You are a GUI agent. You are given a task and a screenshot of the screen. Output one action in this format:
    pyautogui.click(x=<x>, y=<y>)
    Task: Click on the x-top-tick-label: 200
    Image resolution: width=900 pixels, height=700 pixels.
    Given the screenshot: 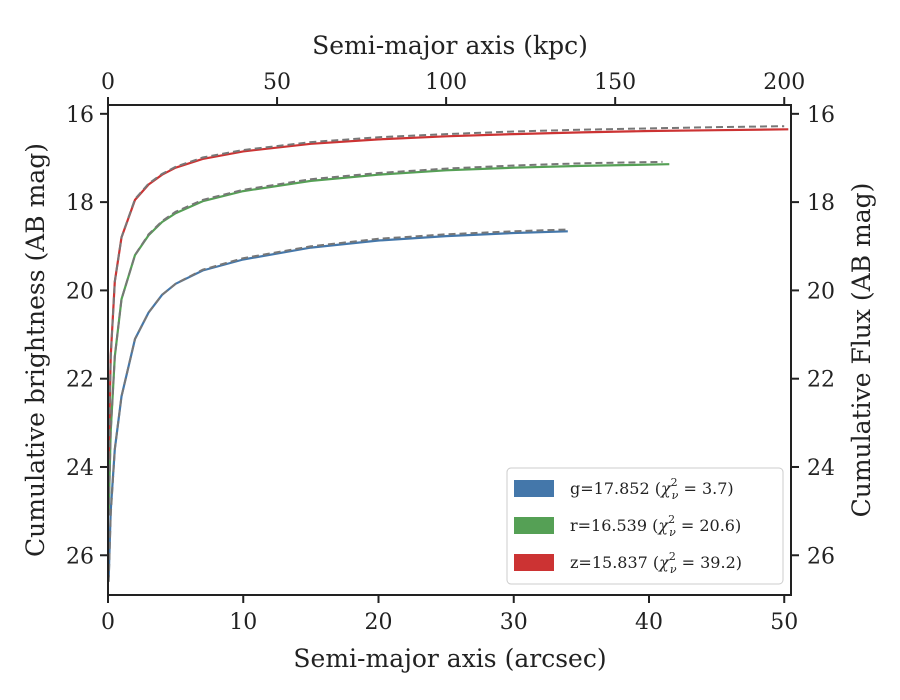 What is the action you would take?
    pyautogui.click(x=784, y=82)
    